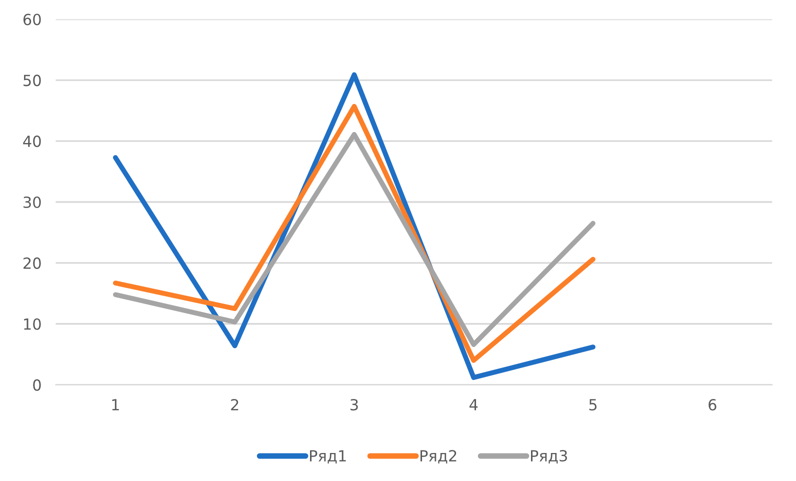 The height and width of the screenshot is (481, 796). I want to click on y-tick-label: 10, so click(32, 324).